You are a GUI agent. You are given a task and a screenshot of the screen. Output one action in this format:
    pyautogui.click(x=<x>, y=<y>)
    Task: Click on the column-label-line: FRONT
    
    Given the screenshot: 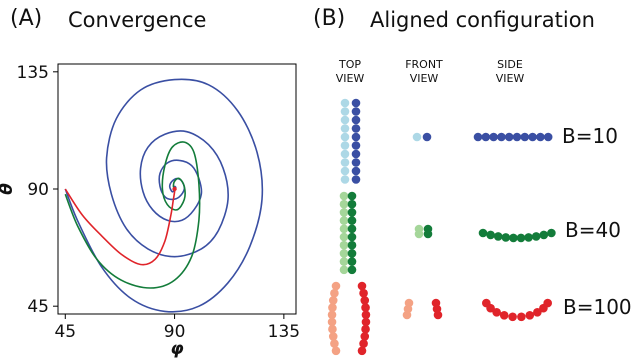 What is the action you would take?
    pyautogui.click(x=424, y=64)
    